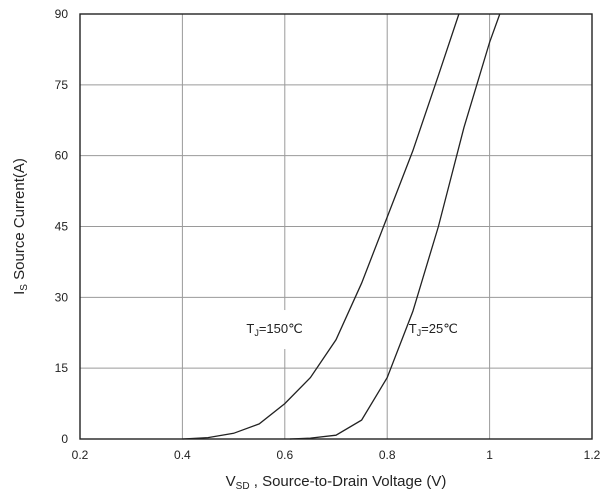  I want to click on y-axis-label-main: I, so click(19, 293).